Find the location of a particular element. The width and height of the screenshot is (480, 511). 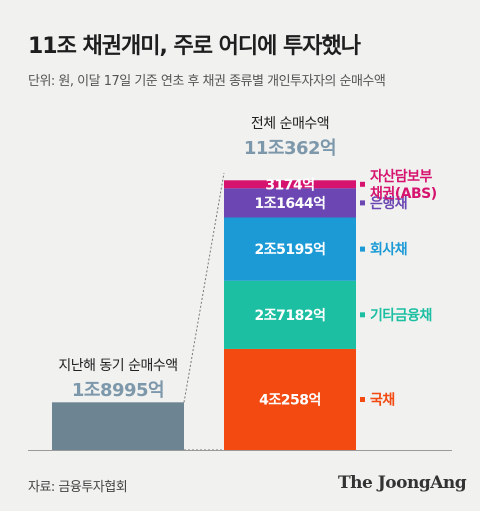

segment-value-label: 4조258억 is located at coordinates (290, 401).